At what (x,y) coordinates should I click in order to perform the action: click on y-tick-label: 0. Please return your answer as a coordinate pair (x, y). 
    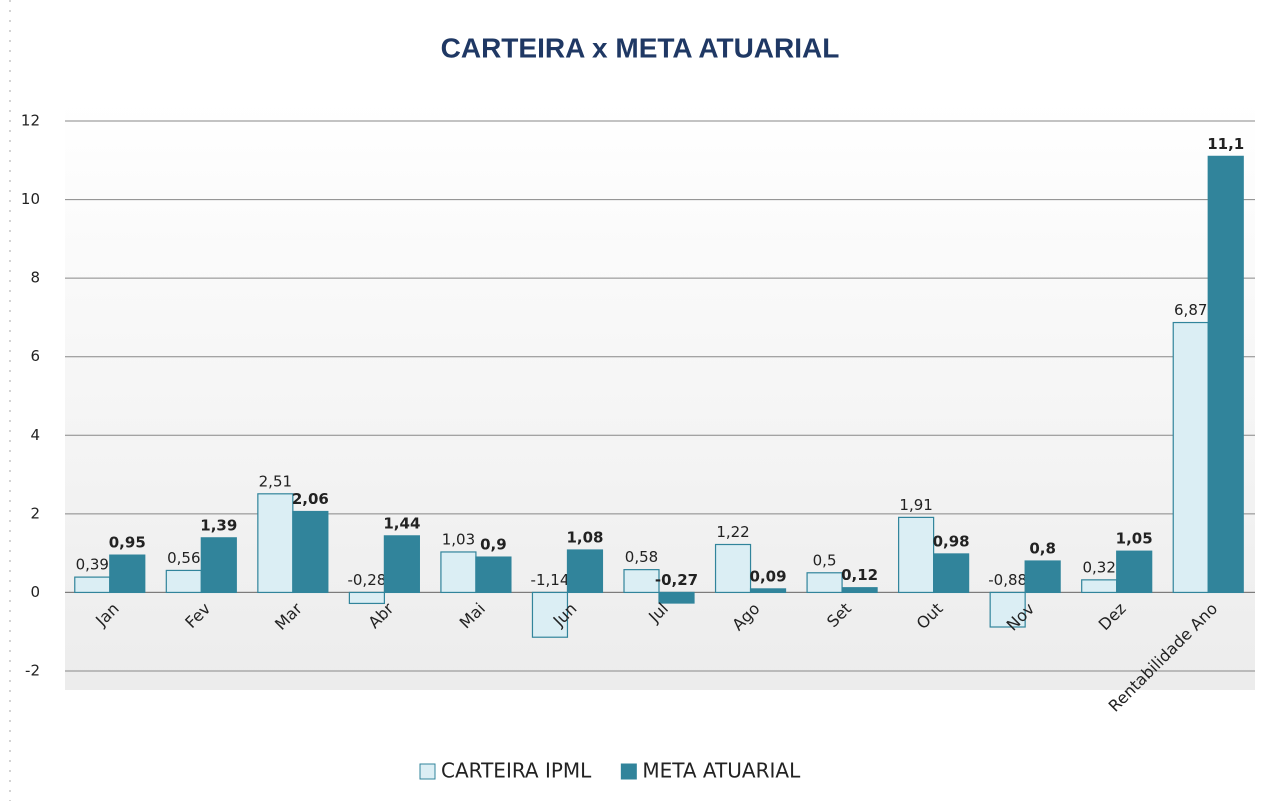
    Looking at the image, I should click on (35, 592).